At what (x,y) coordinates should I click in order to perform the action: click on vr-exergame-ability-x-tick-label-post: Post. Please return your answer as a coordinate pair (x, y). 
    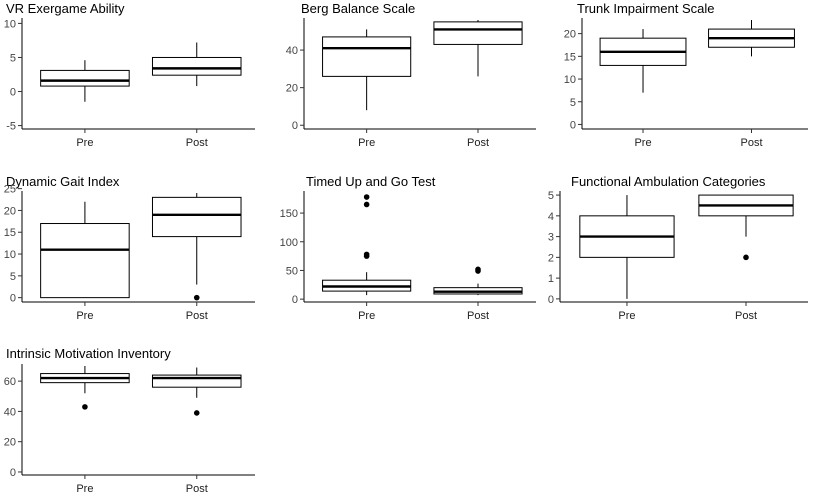
    Looking at the image, I should click on (197, 143).